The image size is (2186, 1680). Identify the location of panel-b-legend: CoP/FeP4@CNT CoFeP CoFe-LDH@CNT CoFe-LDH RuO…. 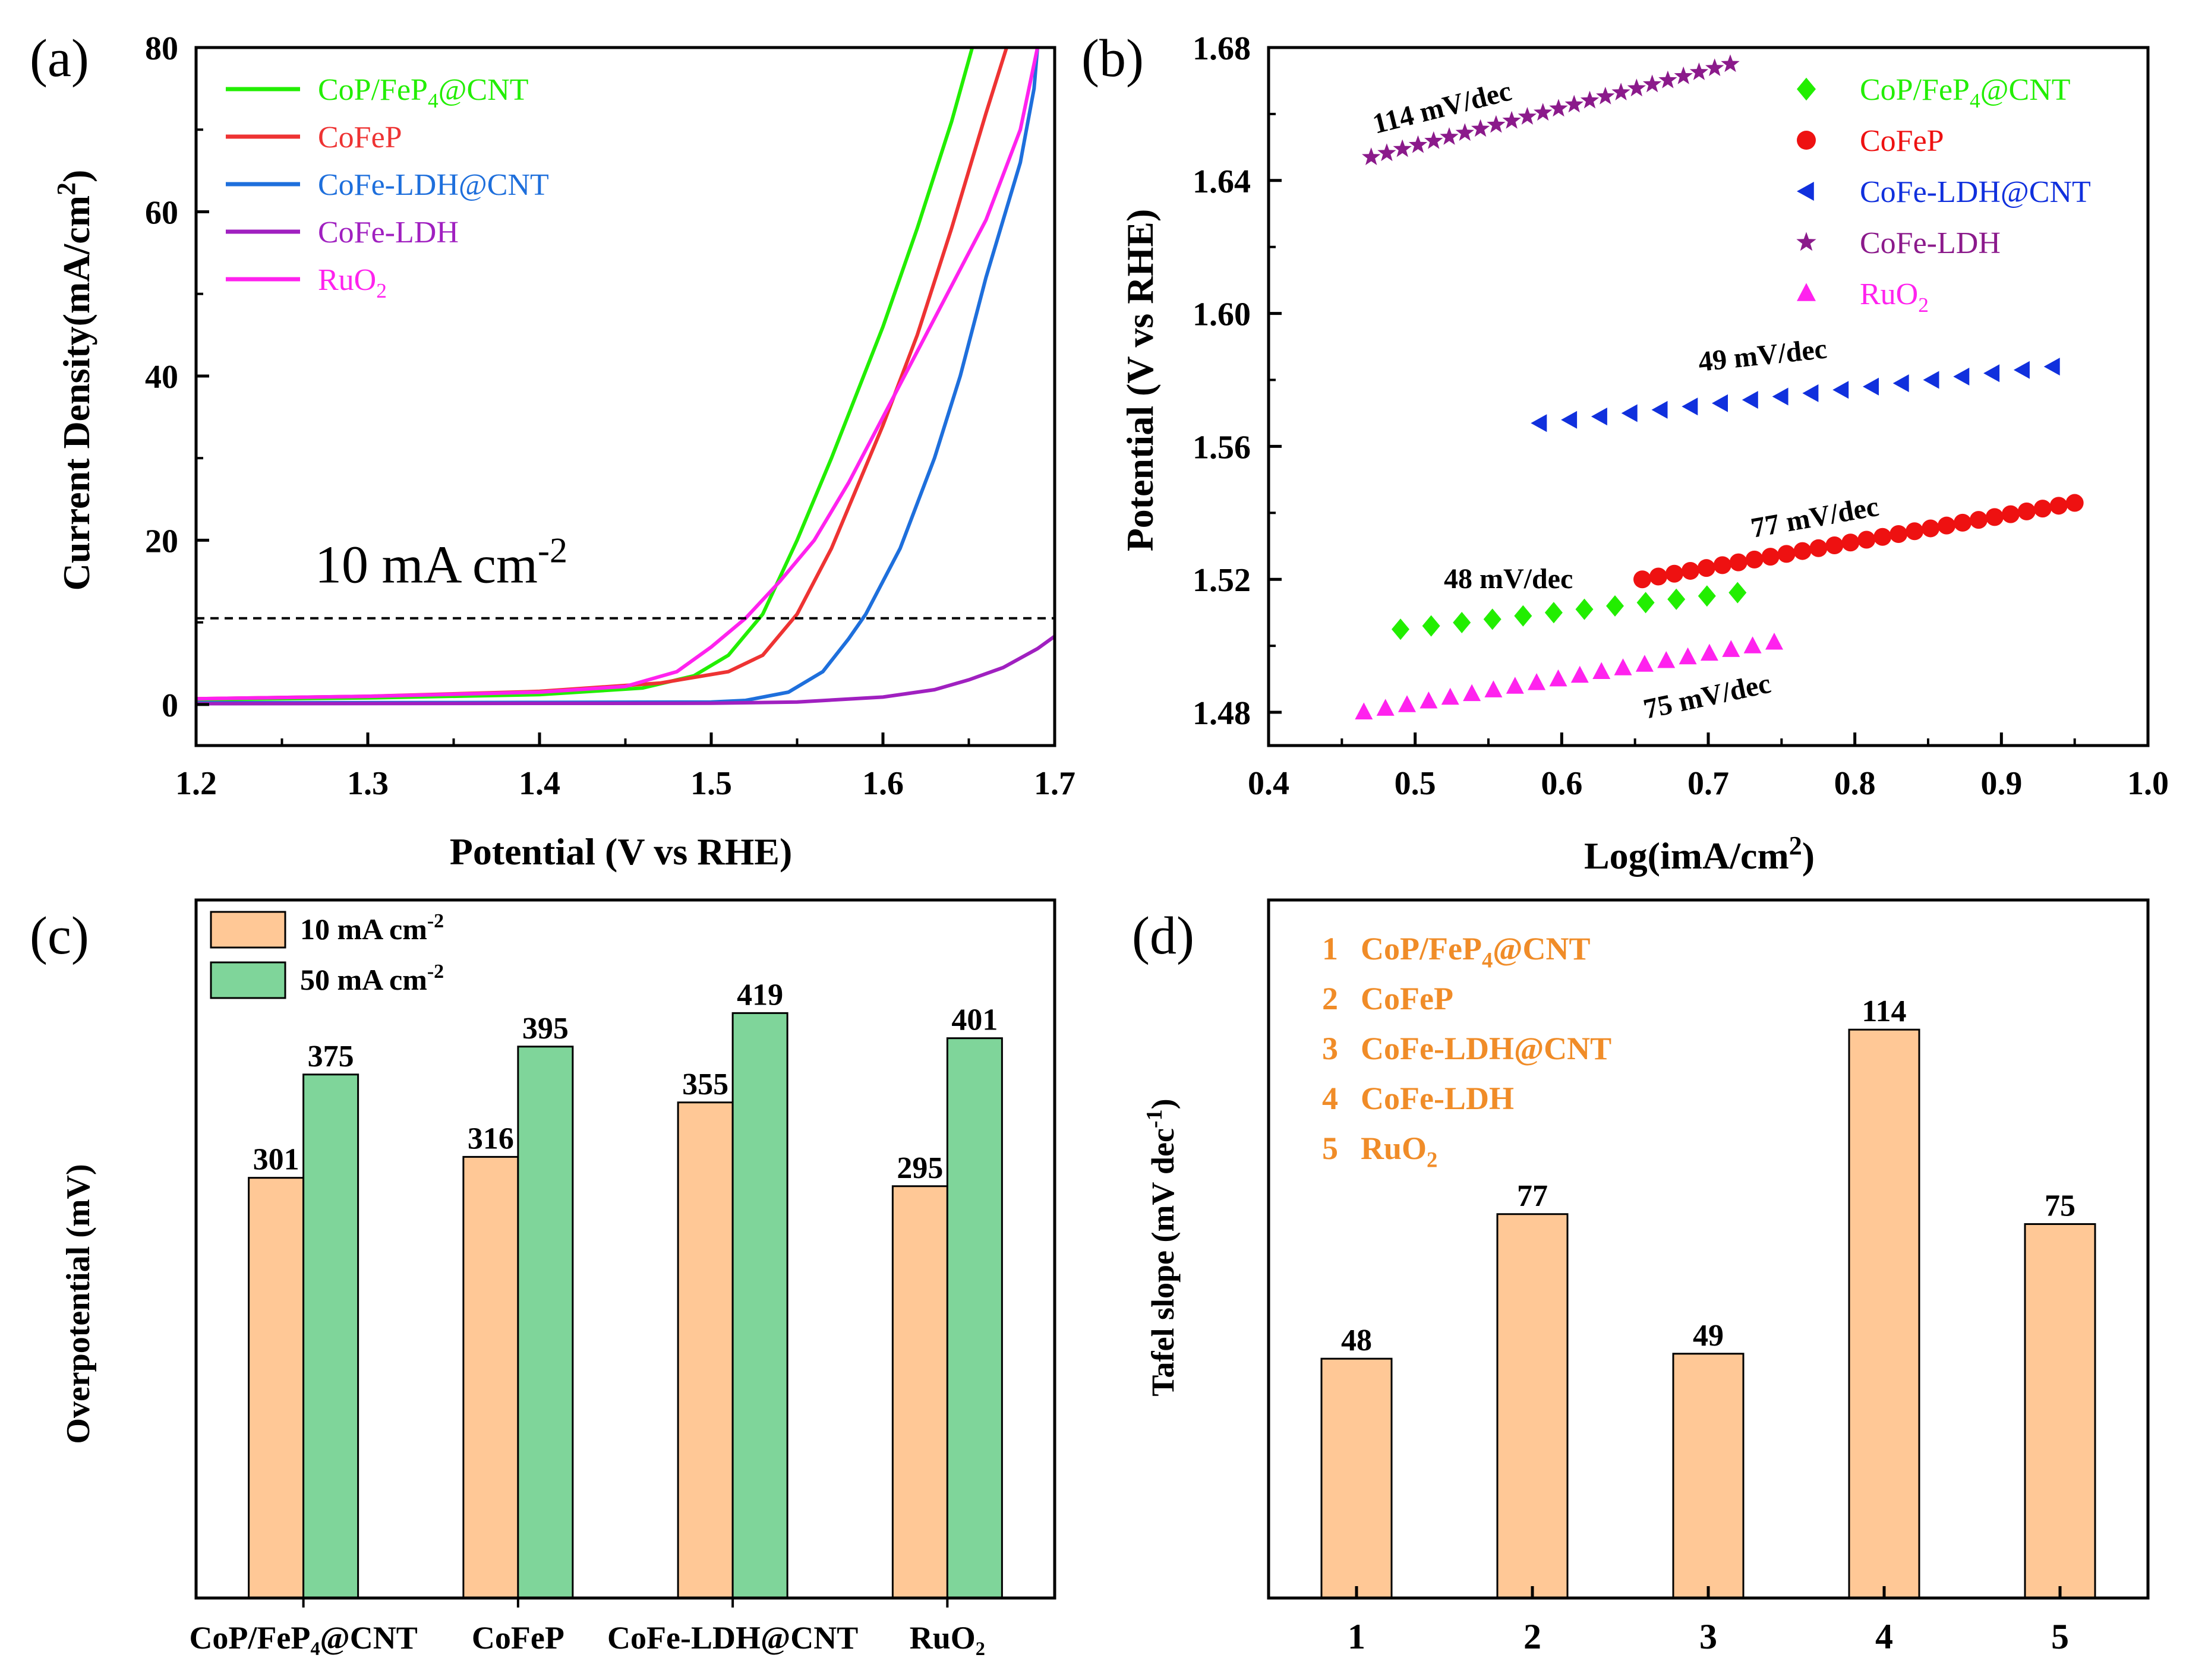
(1943, 195).